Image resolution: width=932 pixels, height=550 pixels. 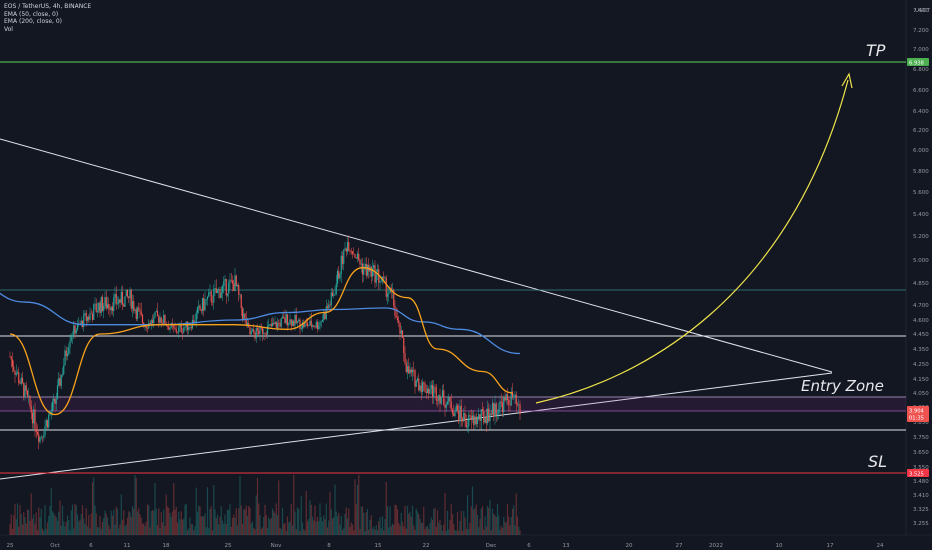 I want to click on sl-annotation: SL, so click(x=877, y=461).